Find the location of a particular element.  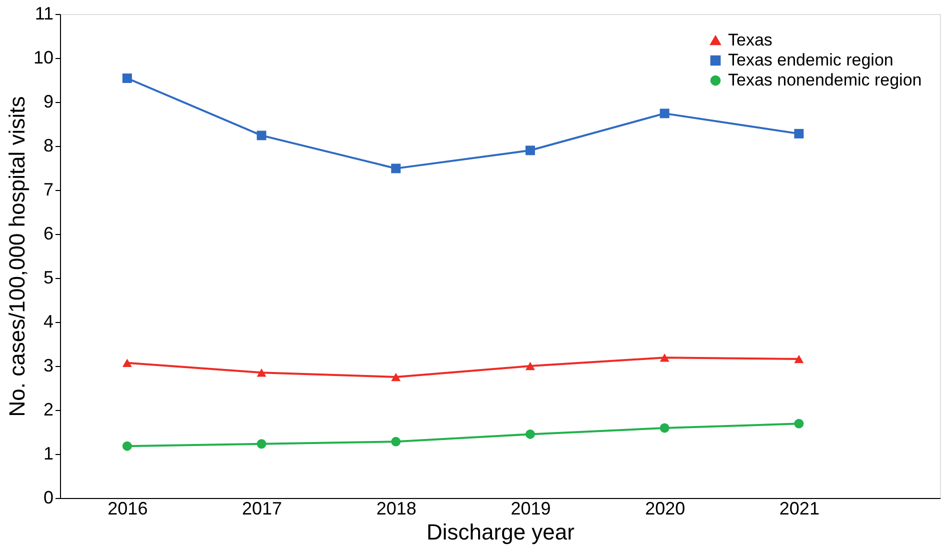

legend-label: Texas nonendemic region is located at coordinates (825, 80).